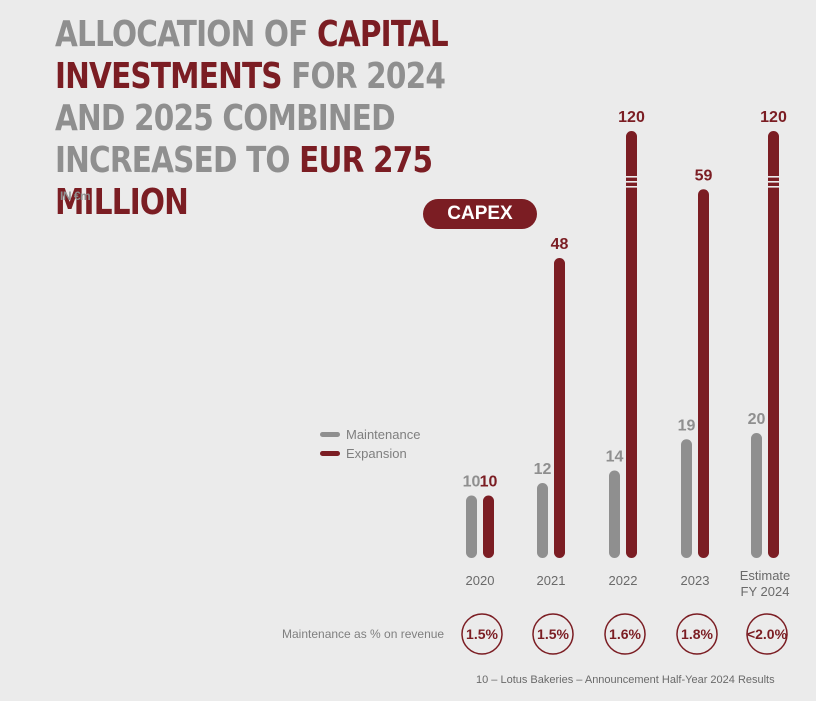 The height and width of the screenshot is (701, 816). I want to click on maintenance-value-label: 20, so click(757, 419).